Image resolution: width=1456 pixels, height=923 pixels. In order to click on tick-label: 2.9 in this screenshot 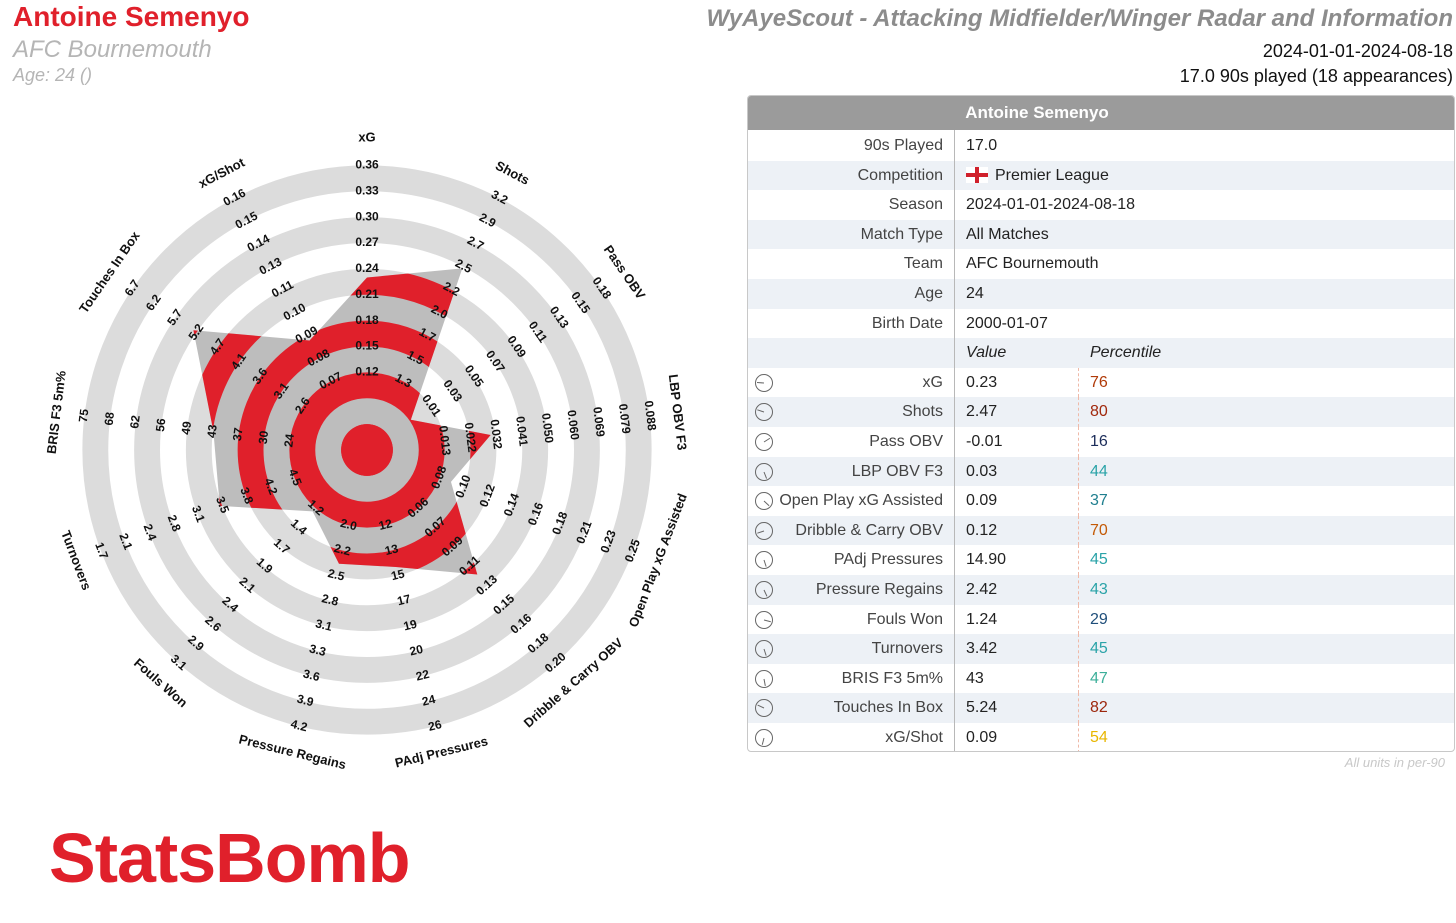, I will do `click(488, 220)`.